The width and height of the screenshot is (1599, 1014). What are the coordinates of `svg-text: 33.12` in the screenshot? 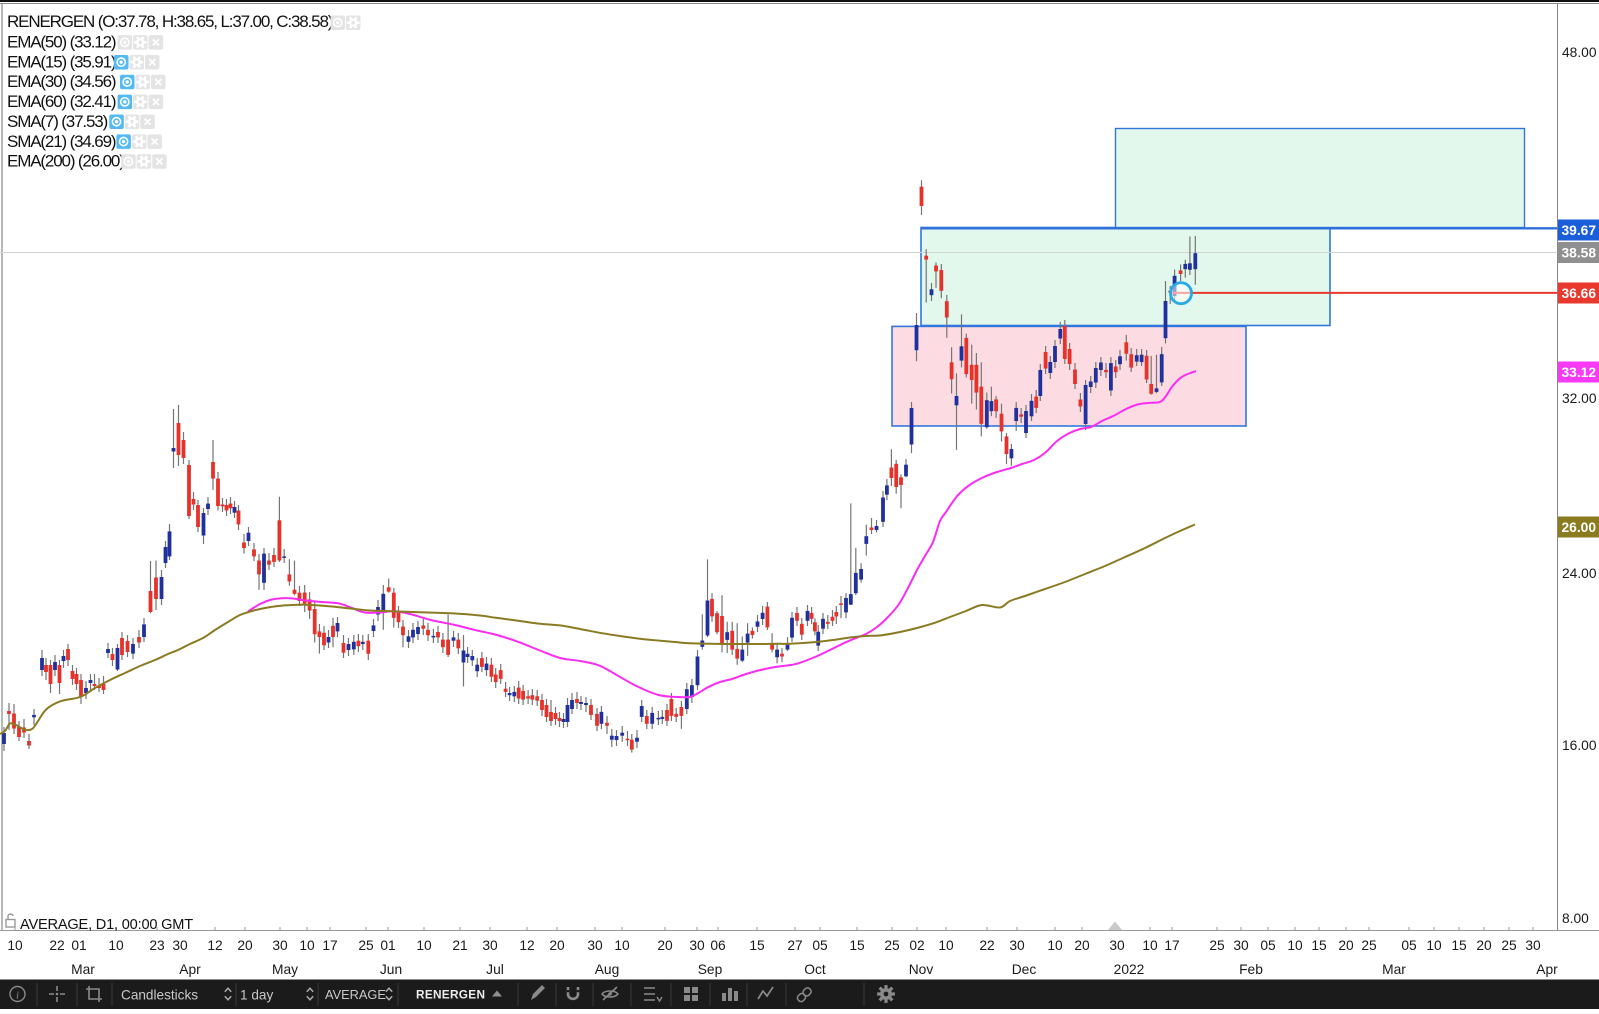 It's located at (1579, 372).